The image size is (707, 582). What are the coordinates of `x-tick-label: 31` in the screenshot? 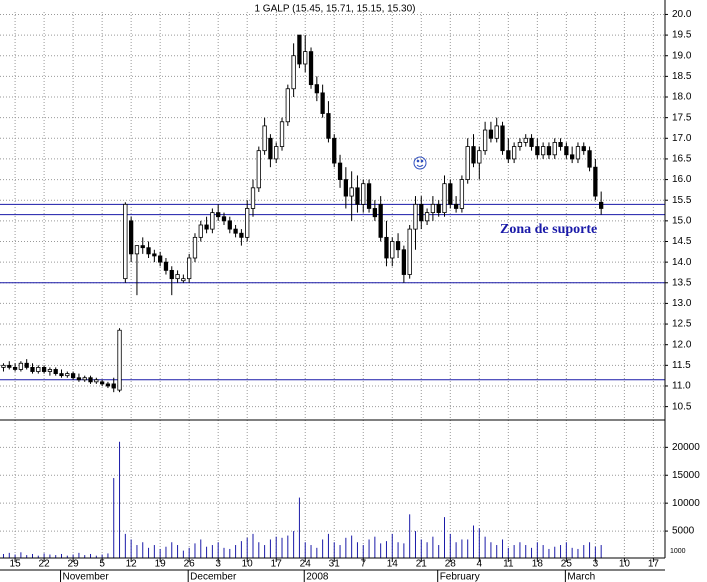 It's located at (335, 564).